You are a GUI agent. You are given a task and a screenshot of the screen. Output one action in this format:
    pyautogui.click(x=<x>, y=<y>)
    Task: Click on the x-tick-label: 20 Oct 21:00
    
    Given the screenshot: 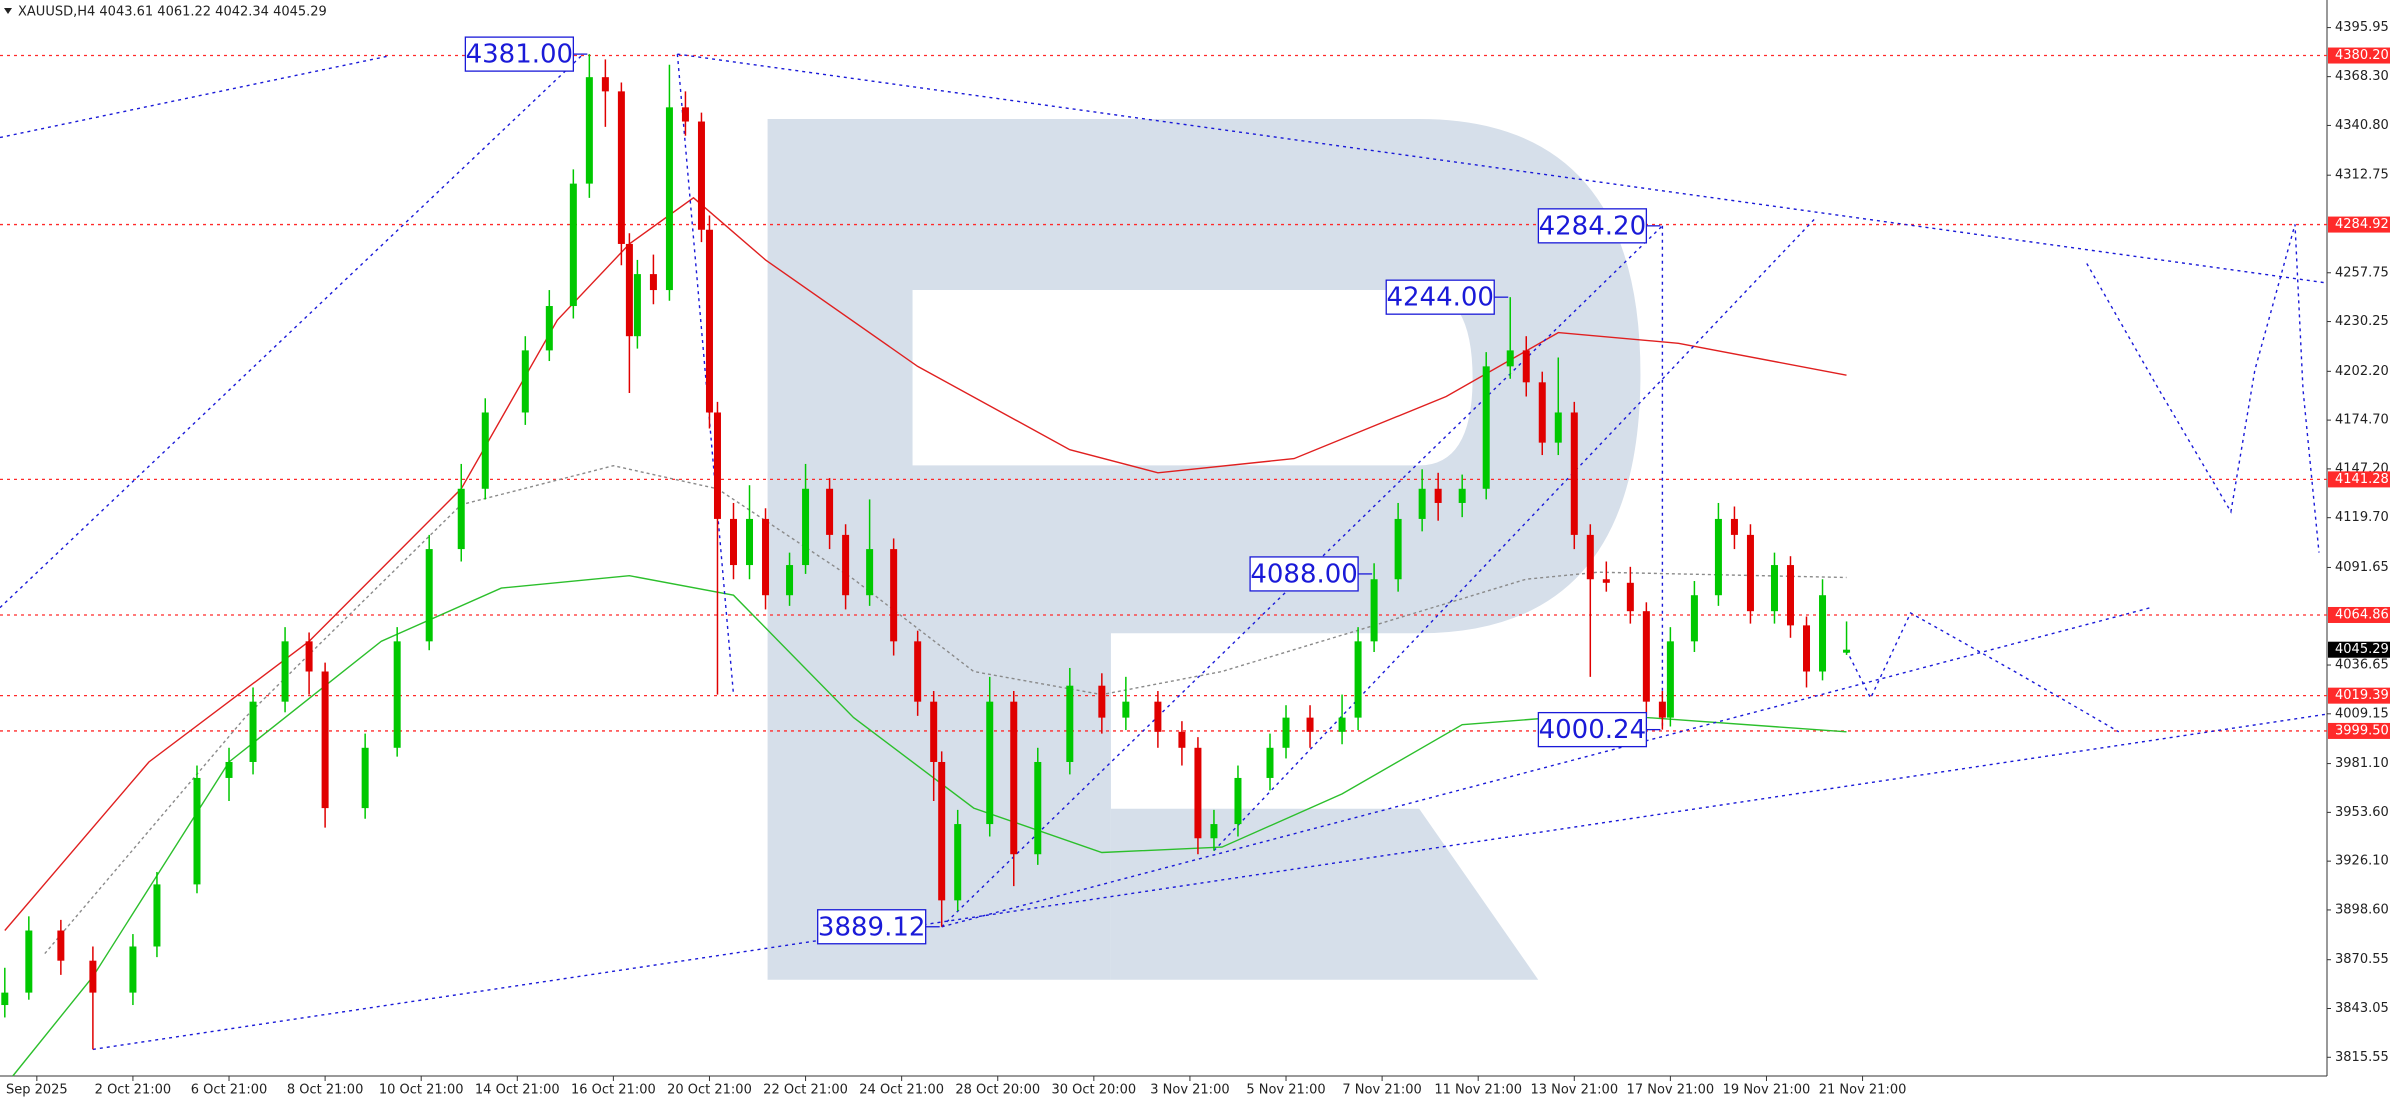 What is the action you would take?
    pyautogui.click(x=709, y=1090)
    